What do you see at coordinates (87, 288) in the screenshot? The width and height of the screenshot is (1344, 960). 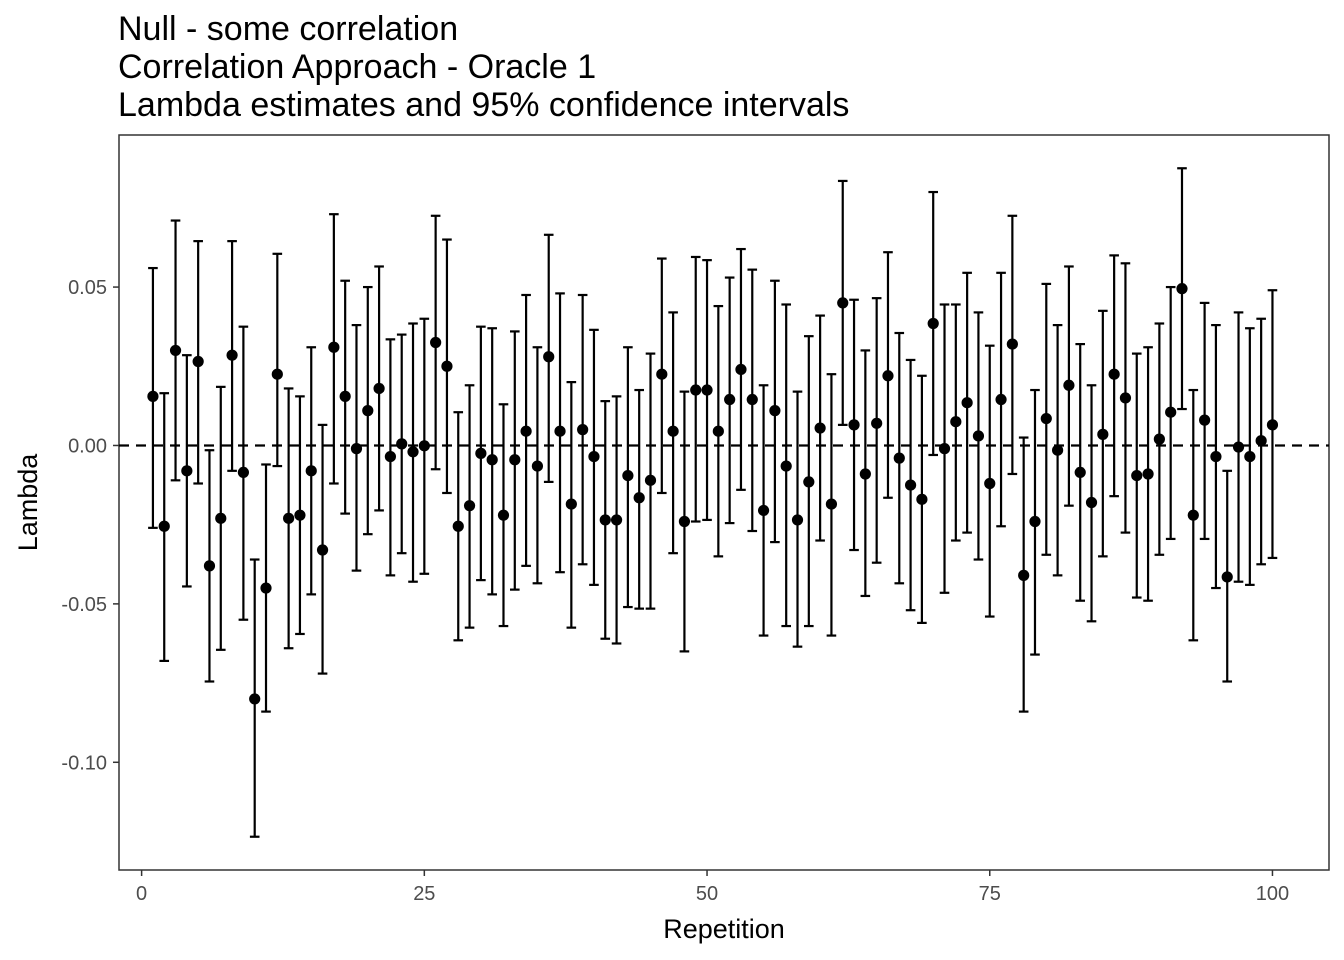 I see `y-tick-label: 0.05` at bounding box center [87, 288].